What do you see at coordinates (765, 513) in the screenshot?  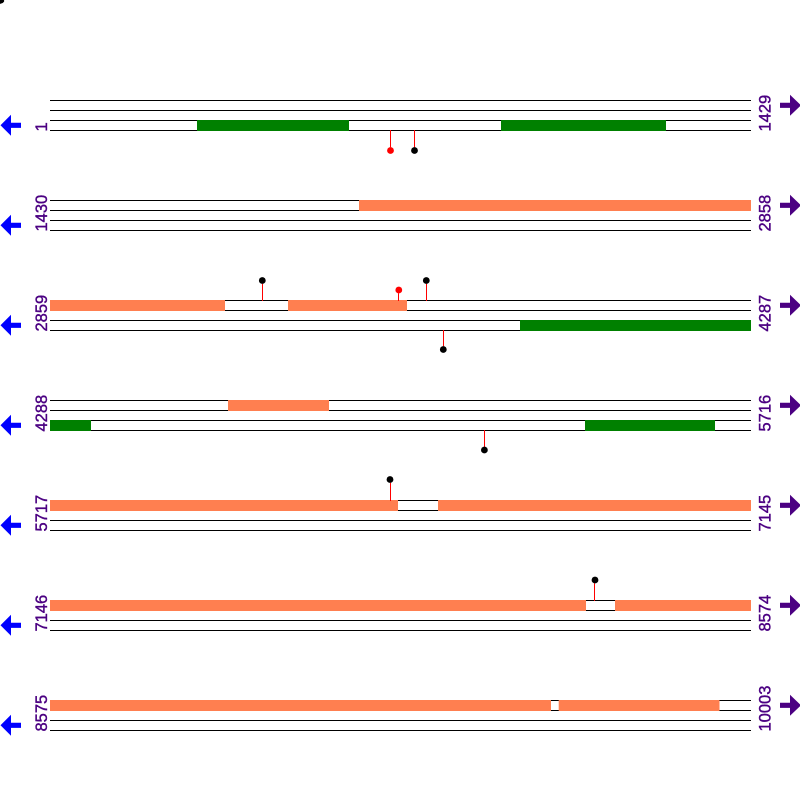 I see `svg-text: 7145` at bounding box center [765, 513].